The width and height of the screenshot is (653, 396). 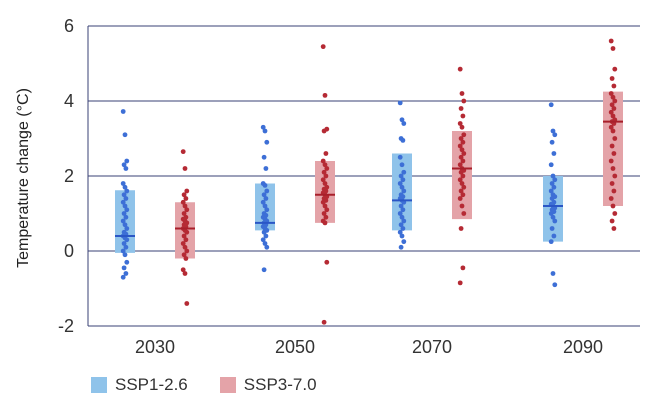 What do you see at coordinates (227, 385) in the screenshot?
I see `legend-swatch-ssp3` at bounding box center [227, 385].